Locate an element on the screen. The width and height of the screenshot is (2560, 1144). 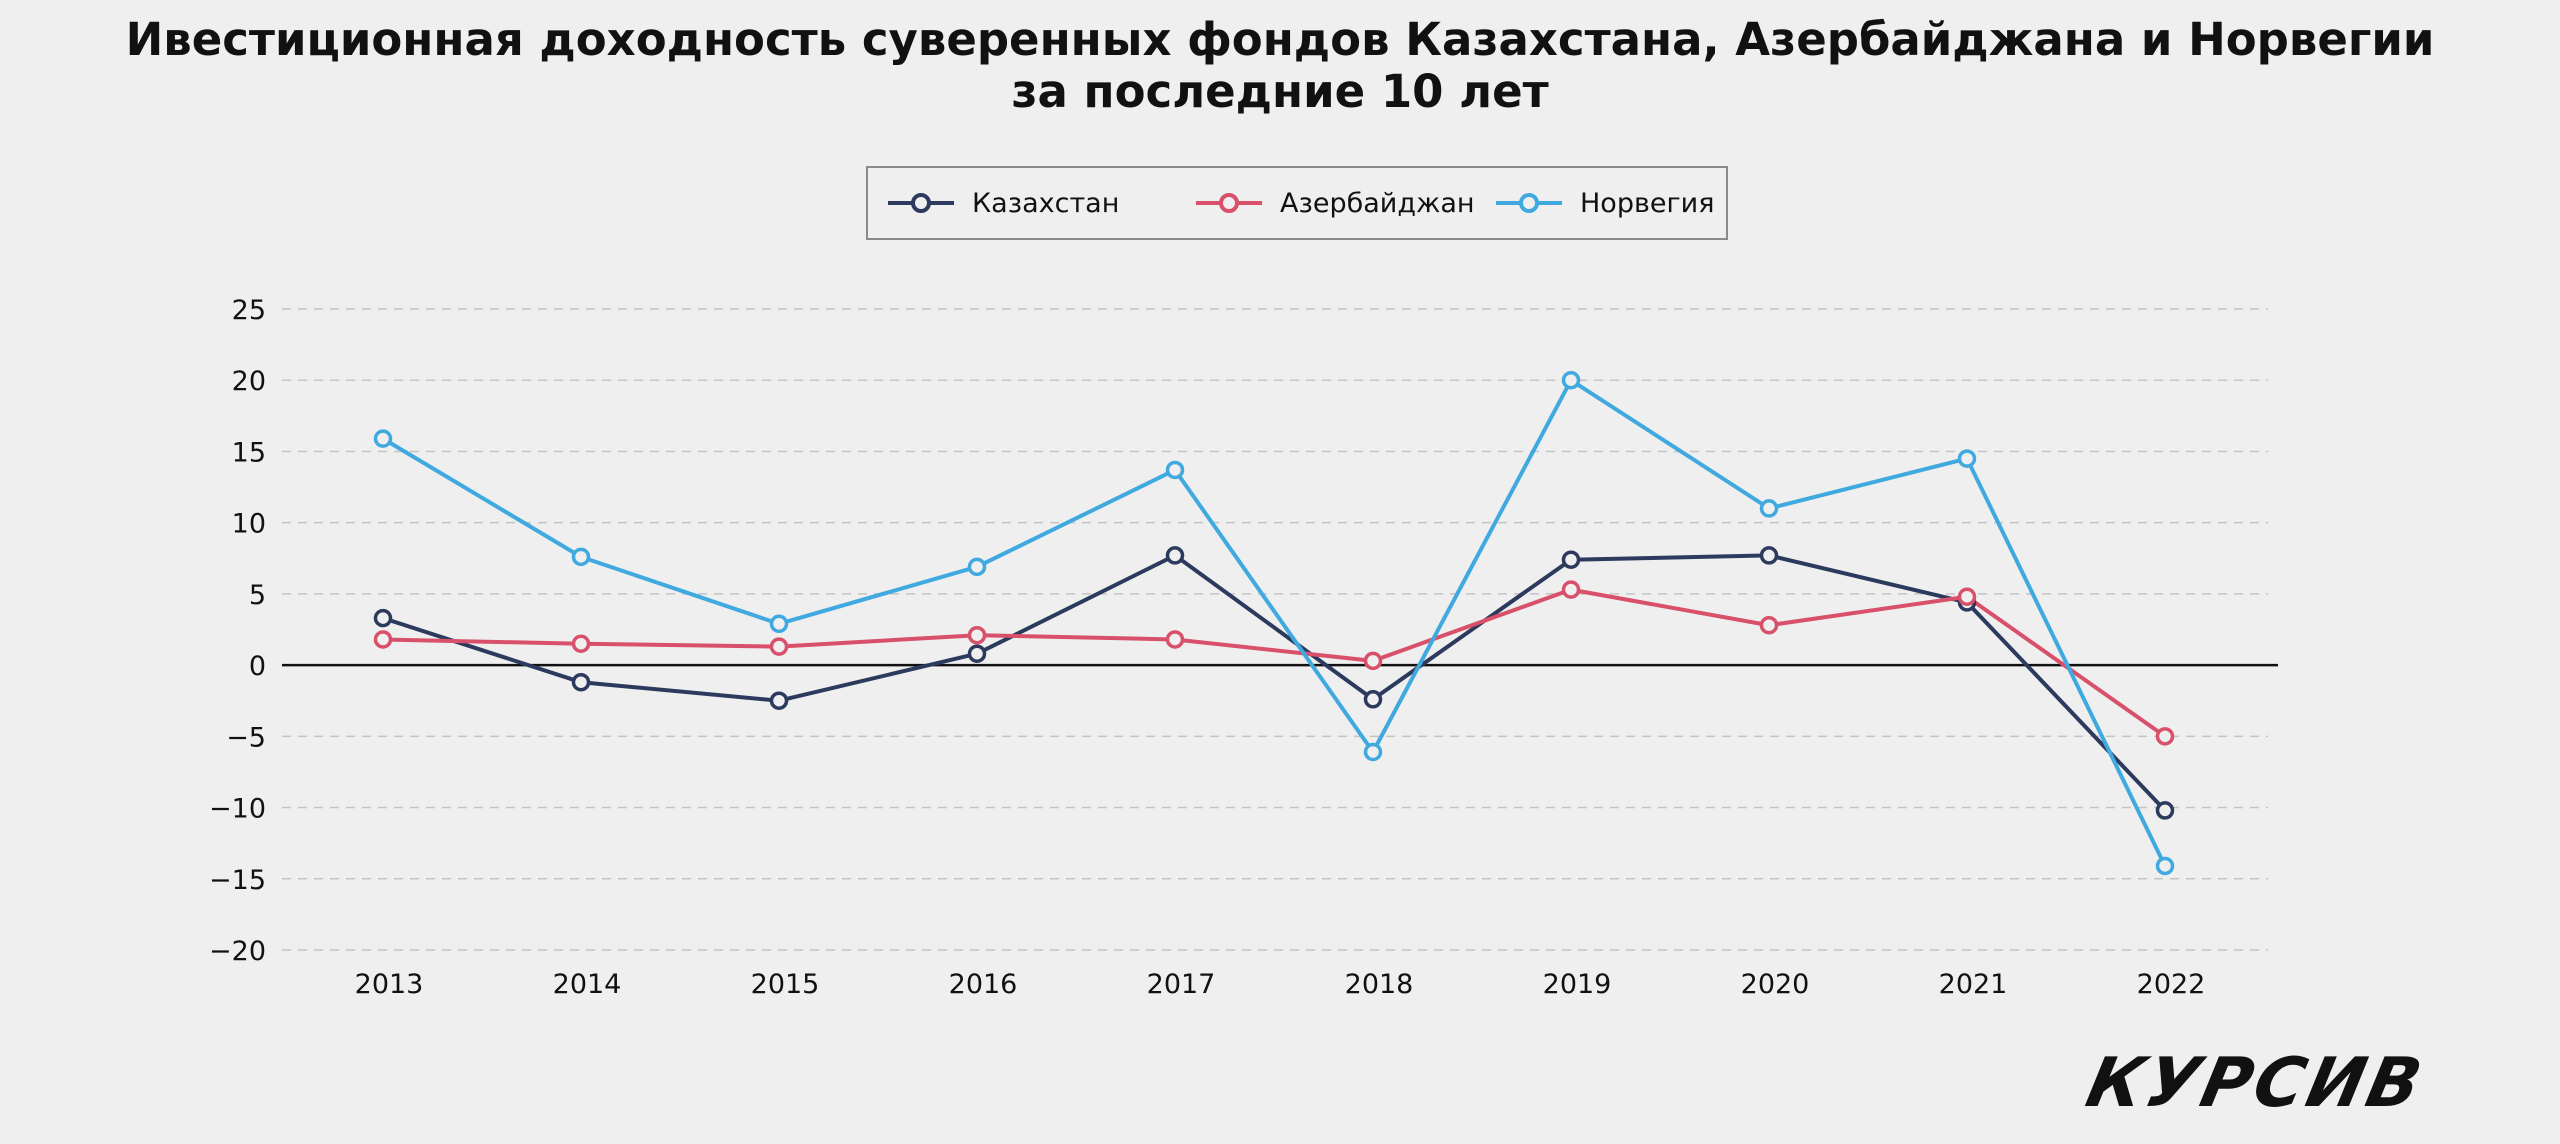
brand-logo: КУРСИВ is located at coordinates (2255, 1083).